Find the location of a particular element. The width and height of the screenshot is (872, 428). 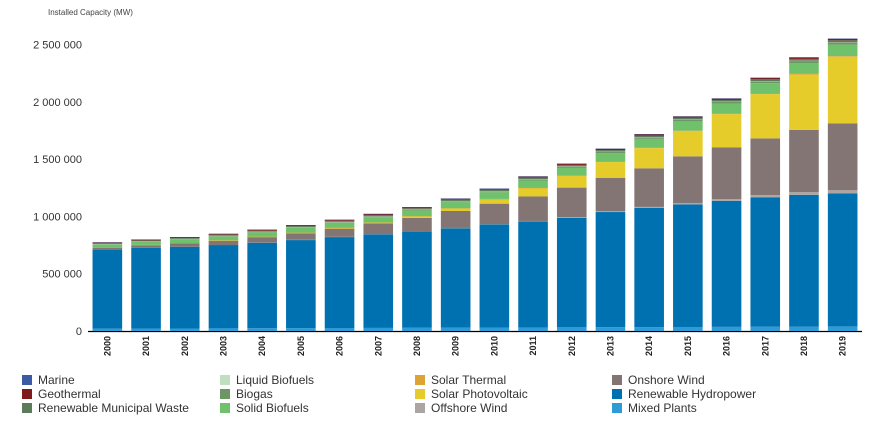

x-tick-label: 2016 is located at coordinates (727, 346).